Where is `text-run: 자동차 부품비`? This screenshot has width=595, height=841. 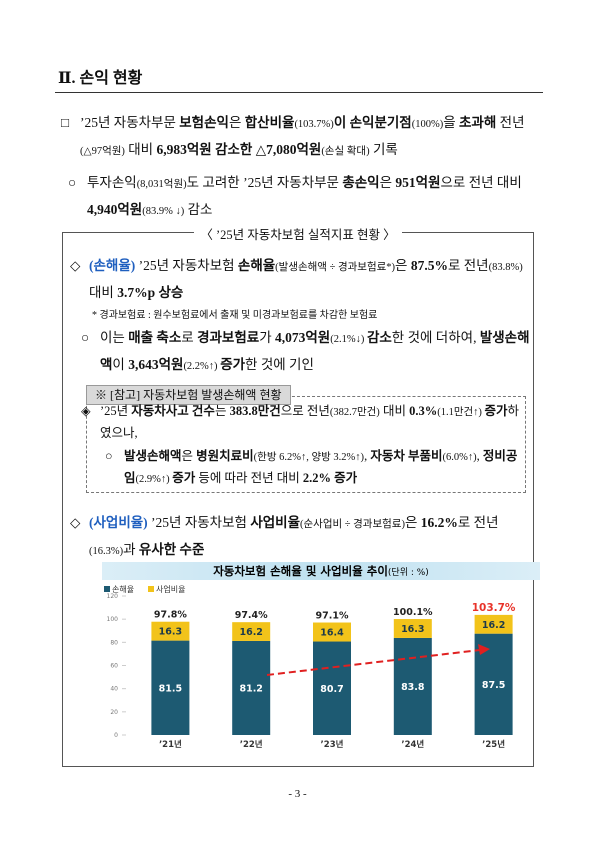
text-run: 자동차 부품비 is located at coordinates (406, 456).